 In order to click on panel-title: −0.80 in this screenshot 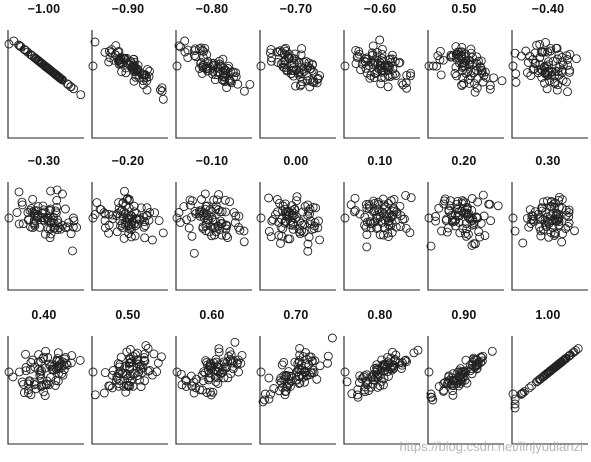, I will do `click(212, 9)`.